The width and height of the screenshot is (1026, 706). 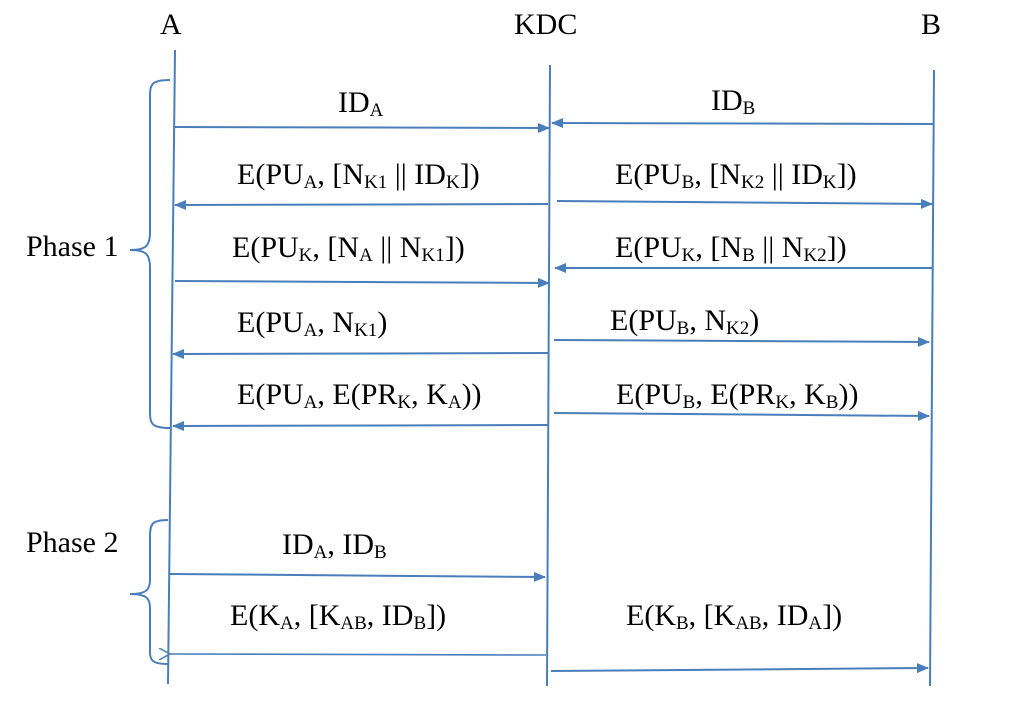 What do you see at coordinates (362, 127) in the screenshot?
I see `arrow-id-a-to-kdc` at bounding box center [362, 127].